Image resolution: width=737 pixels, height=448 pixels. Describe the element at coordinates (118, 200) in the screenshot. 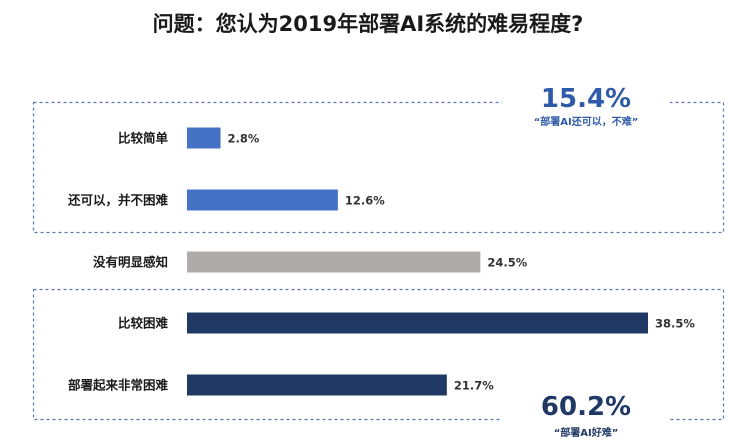

I see `category-label: 还可以，并不困难` at that location.